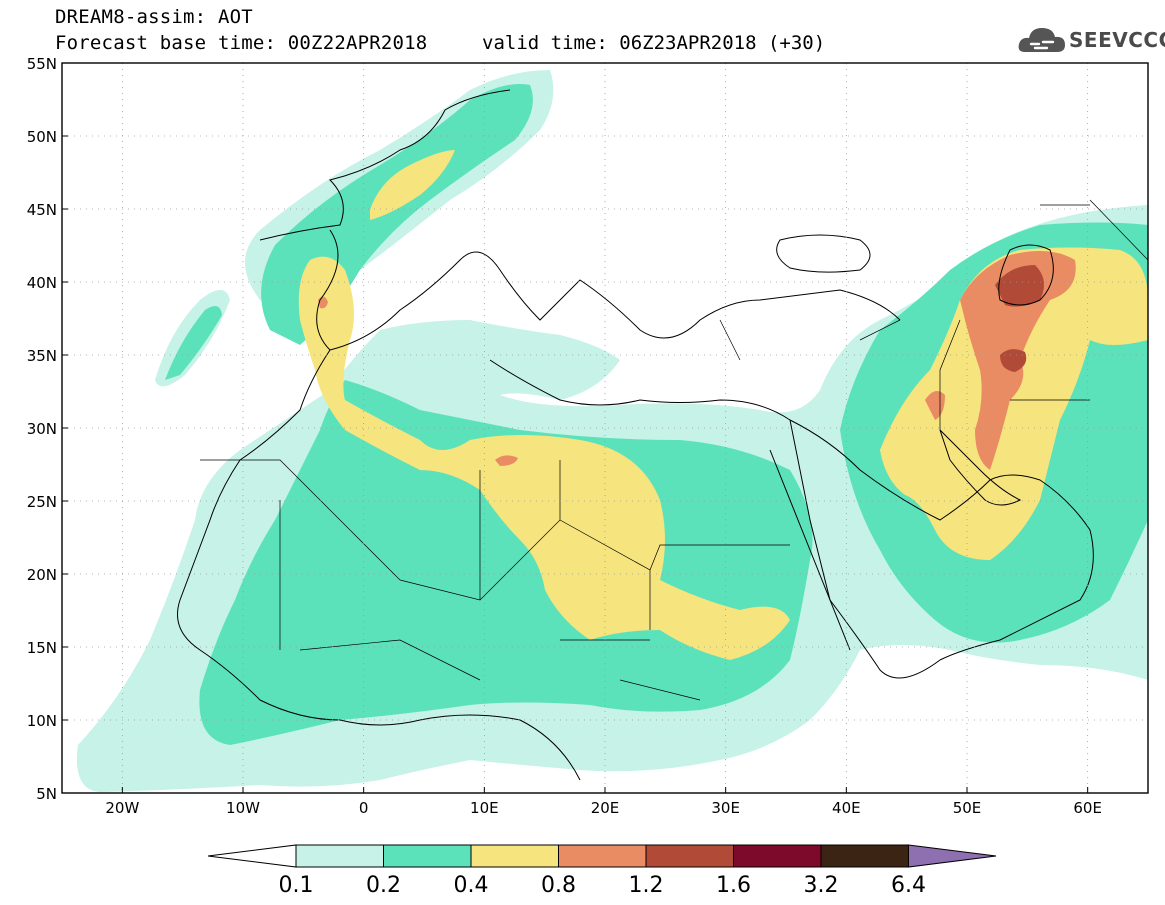 Image resolution: width=1165 pixels, height=905 pixels. I want to click on colorbar-label: 0.1, so click(296, 885).